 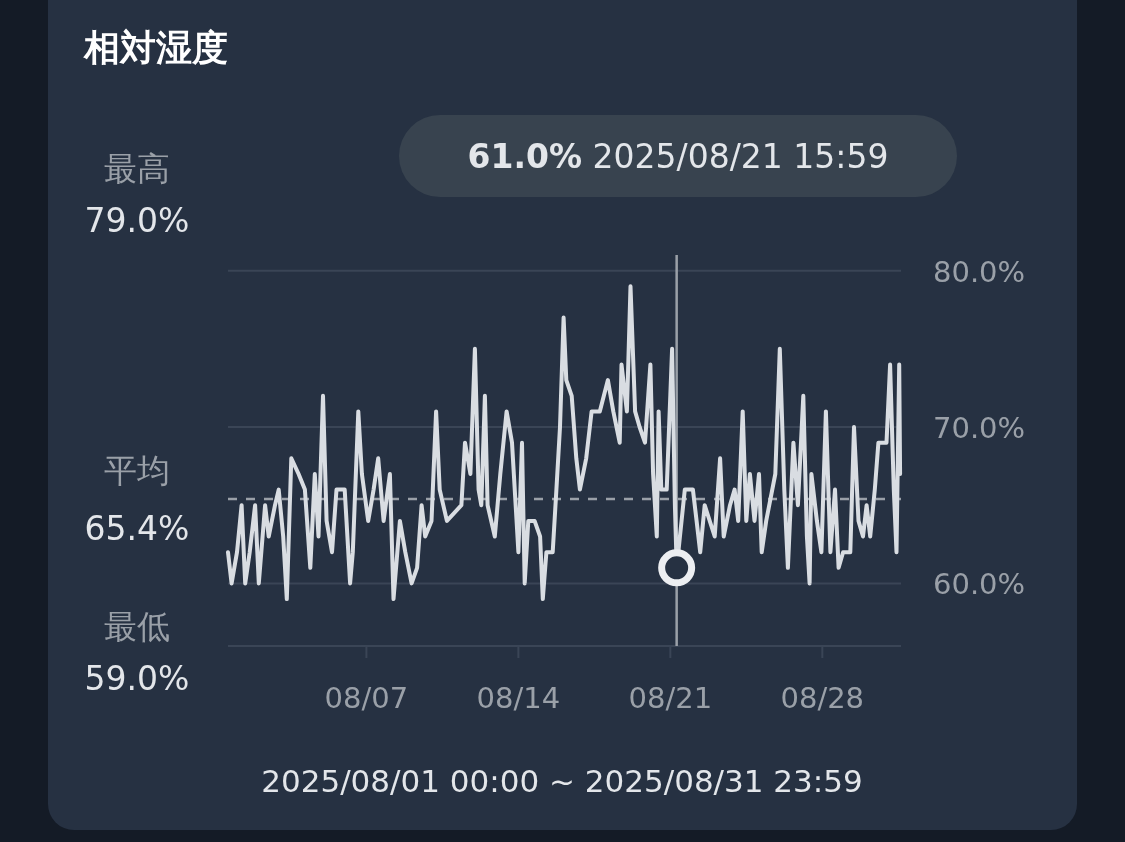 I want to click on x-tick-label: 08/21, so click(x=670, y=698).